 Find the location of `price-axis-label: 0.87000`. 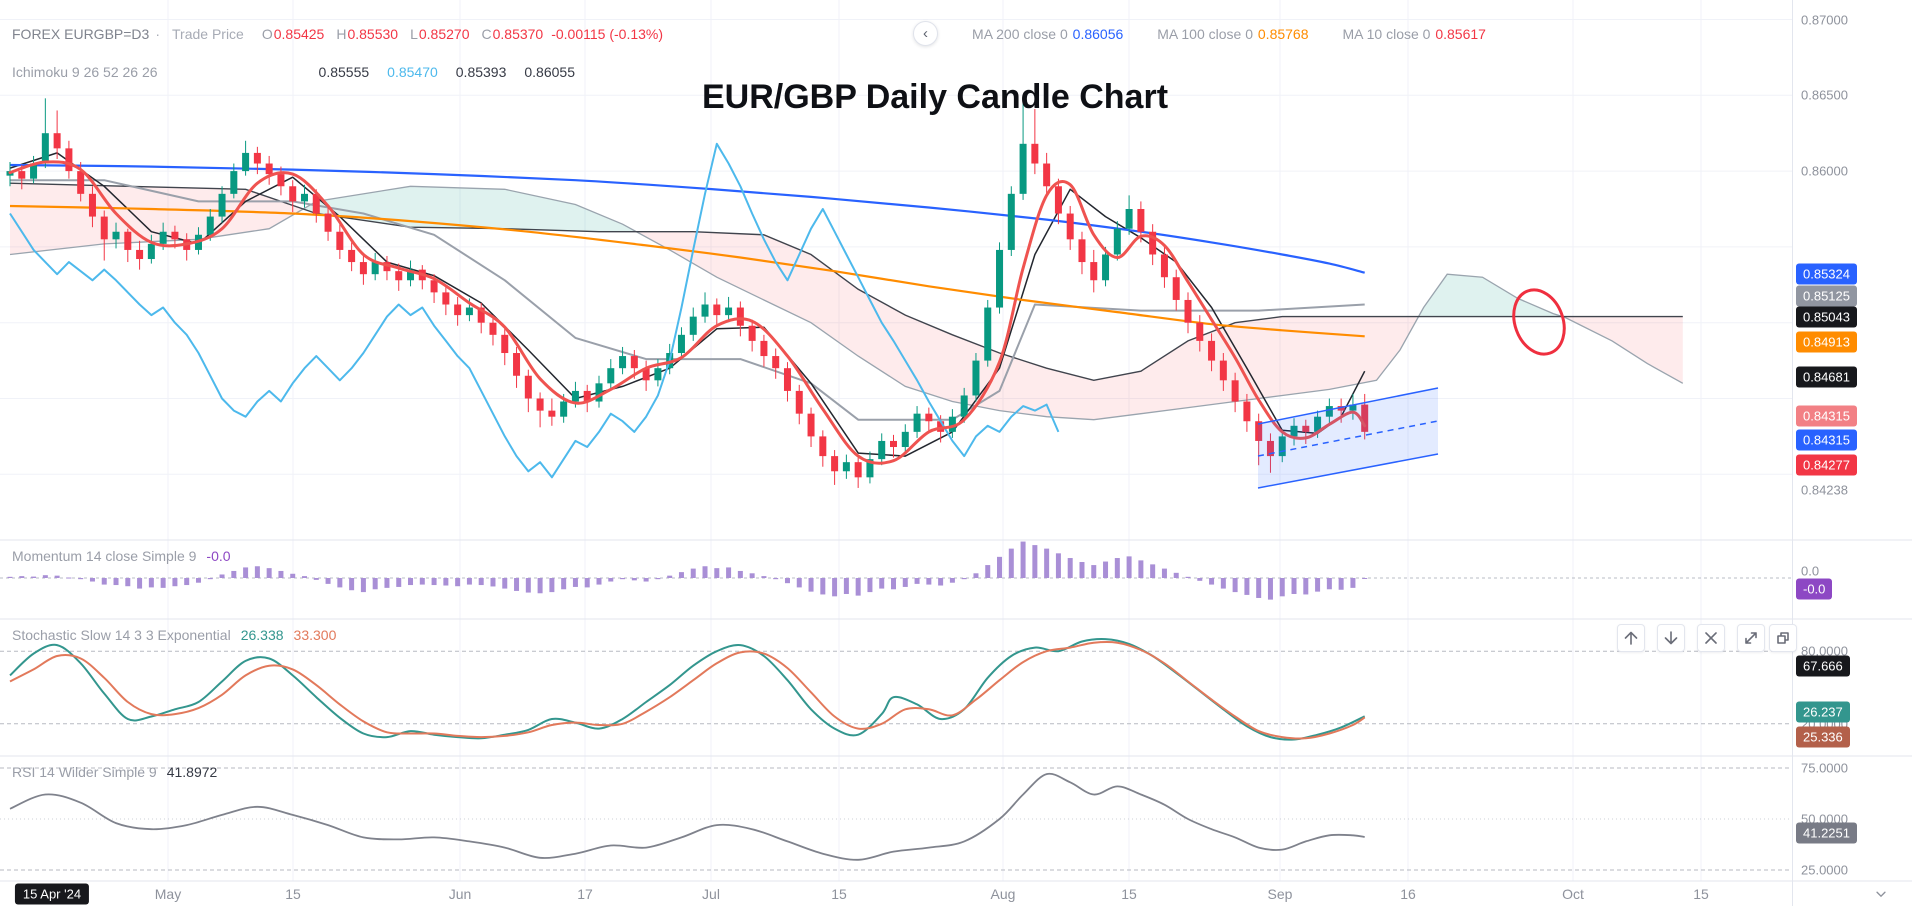

price-axis-label: 0.87000 is located at coordinates (1824, 20).